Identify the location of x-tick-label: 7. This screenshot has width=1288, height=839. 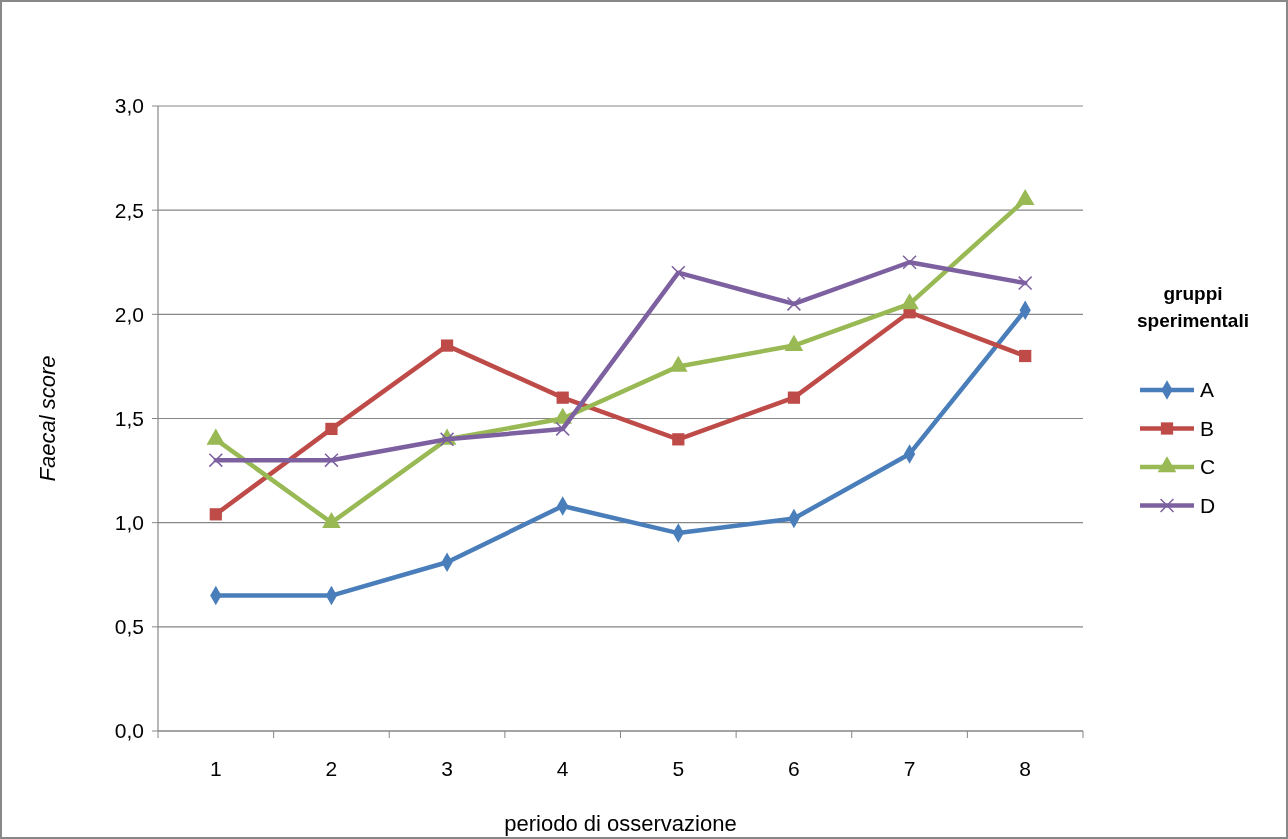
(909, 768).